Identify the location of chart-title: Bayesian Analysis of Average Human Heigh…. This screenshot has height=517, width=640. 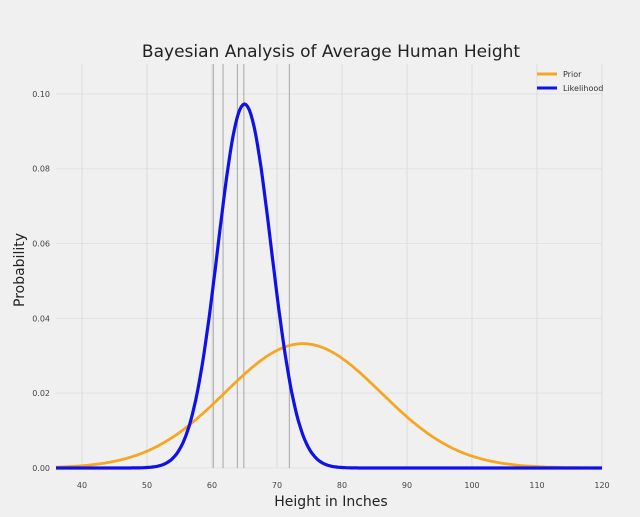
(331, 52).